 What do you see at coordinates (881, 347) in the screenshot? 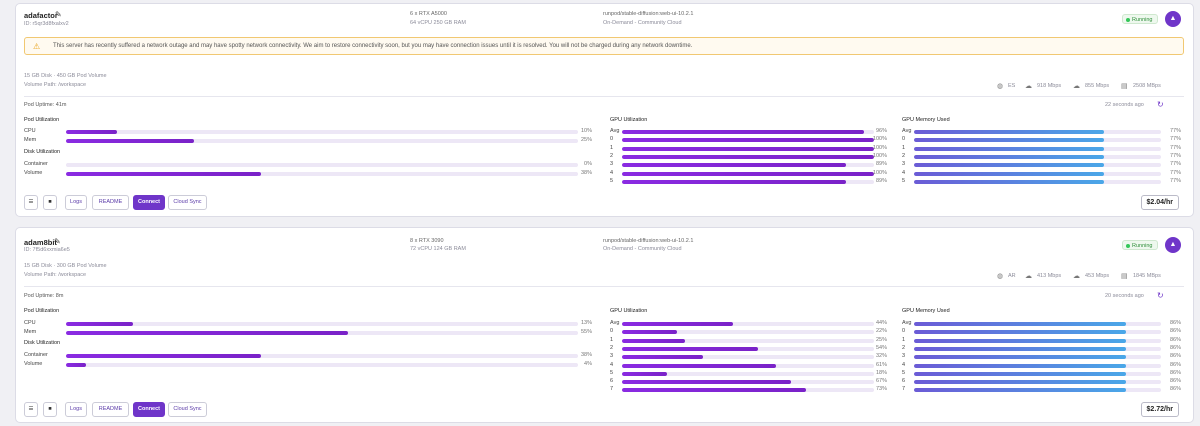
I see `gpu-util-percent: 54%` at bounding box center [881, 347].